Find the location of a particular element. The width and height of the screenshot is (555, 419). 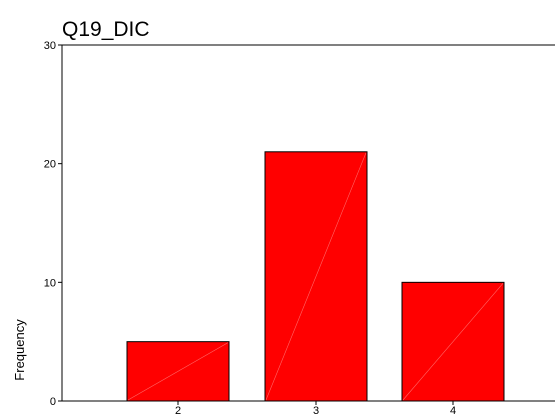

x-tick-label: 4 is located at coordinates (453, 411).